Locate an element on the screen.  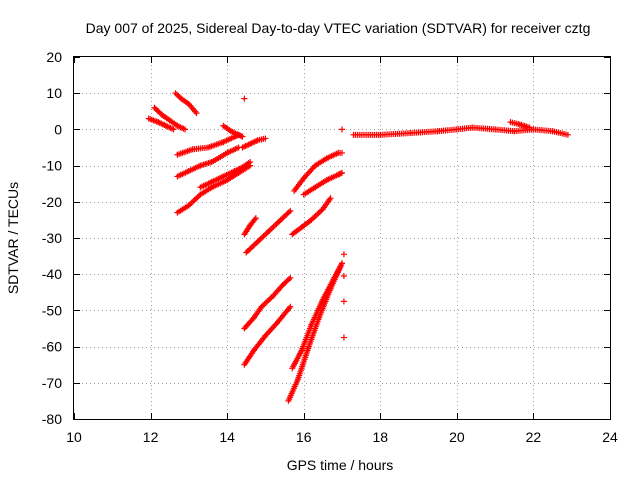
segment-arc-14.4-5 is located at coordinates (254, 143).